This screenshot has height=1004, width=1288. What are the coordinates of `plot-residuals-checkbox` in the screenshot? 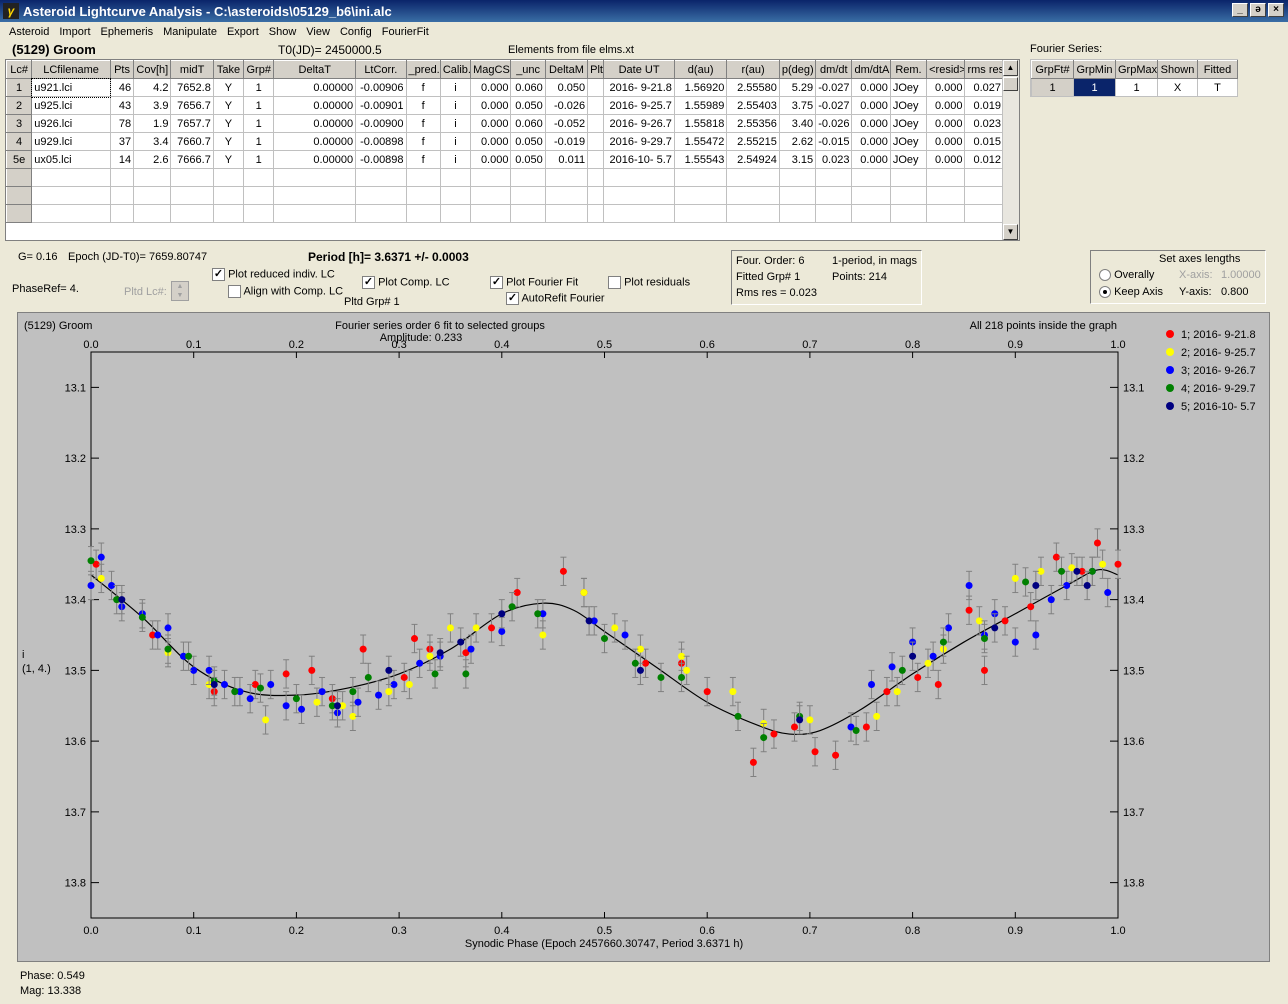 It's located at (614, 282).